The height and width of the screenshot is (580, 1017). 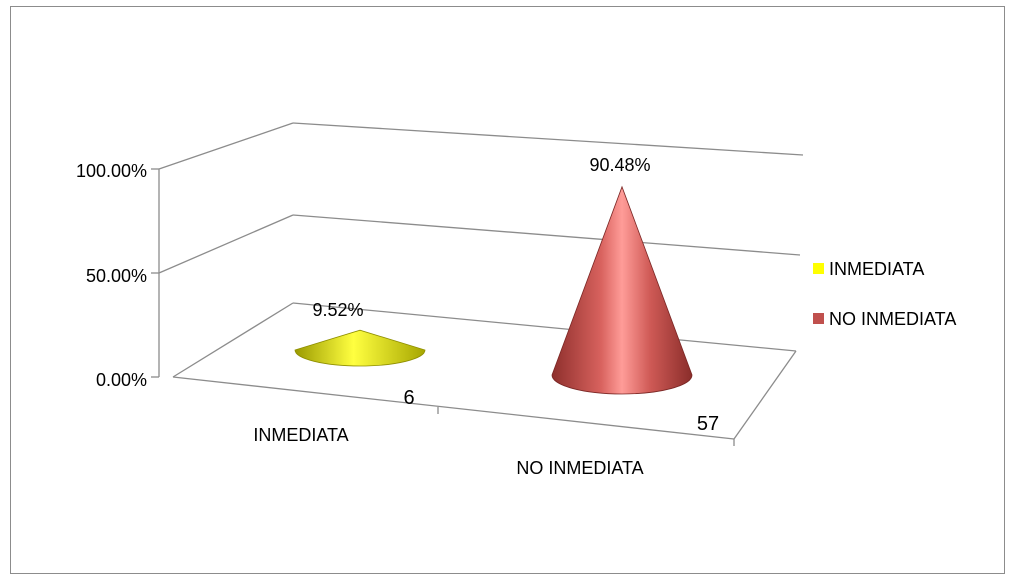 I want to click on x-tick-label: INMEDIATA, so click(x=300, y=435).